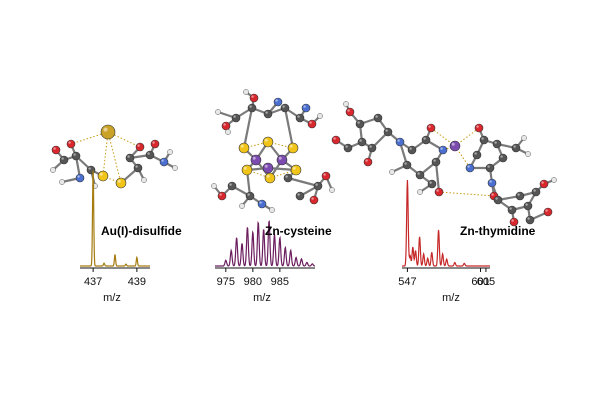 The image size is (600, 405). Describe the element at coordinates (451, 298) in the screenshot. I see `x-axis-label-zn-thymidine: m/z` at that location.